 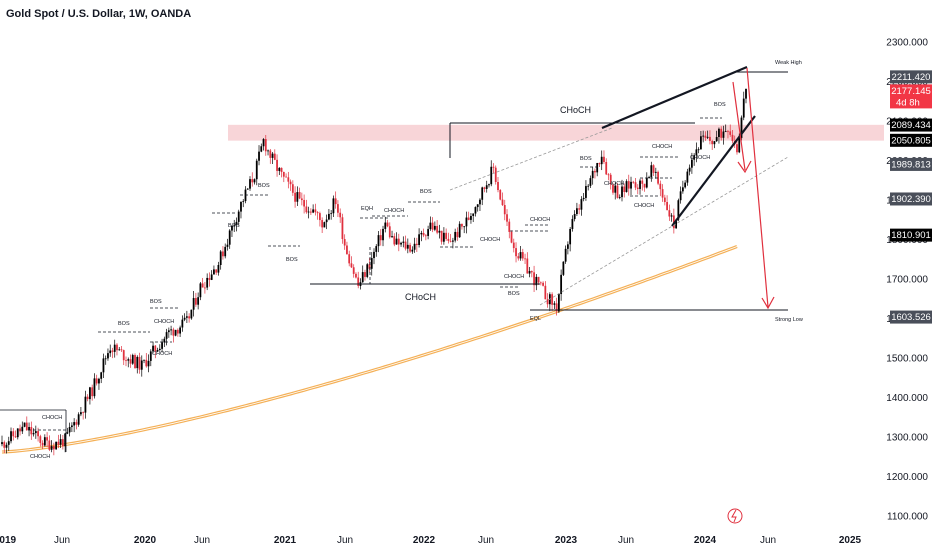 I want to click on strong-low-label: Strong Low, so click(x=789, y=320).